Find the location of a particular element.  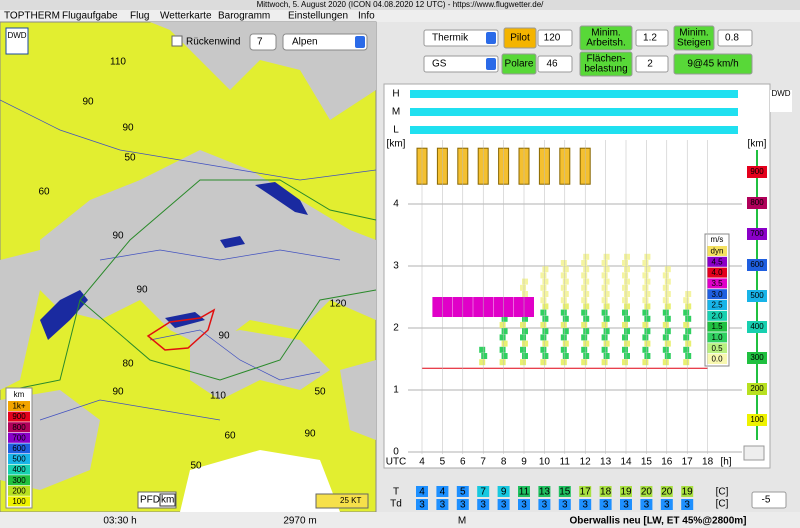

temp-unit: [C] is located at coordinates (722, 504).